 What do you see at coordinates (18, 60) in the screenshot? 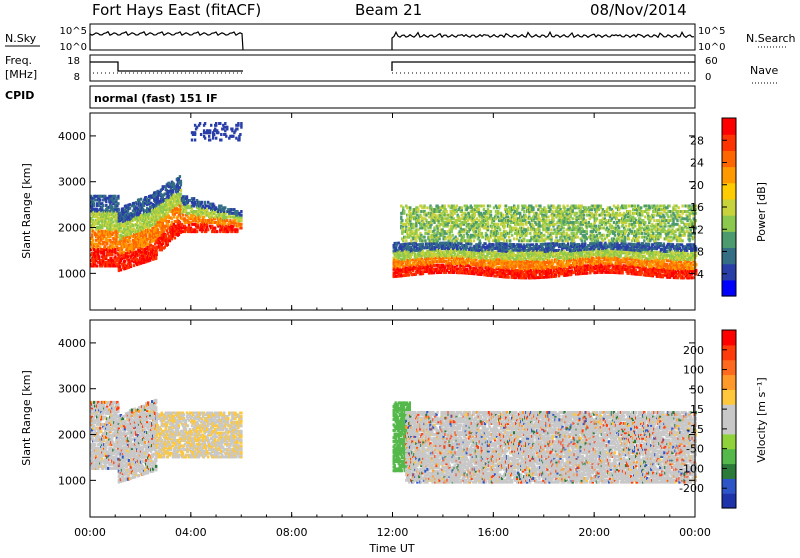
I see `freq-label-line1: Freq.` at bounding box center [18, 60].